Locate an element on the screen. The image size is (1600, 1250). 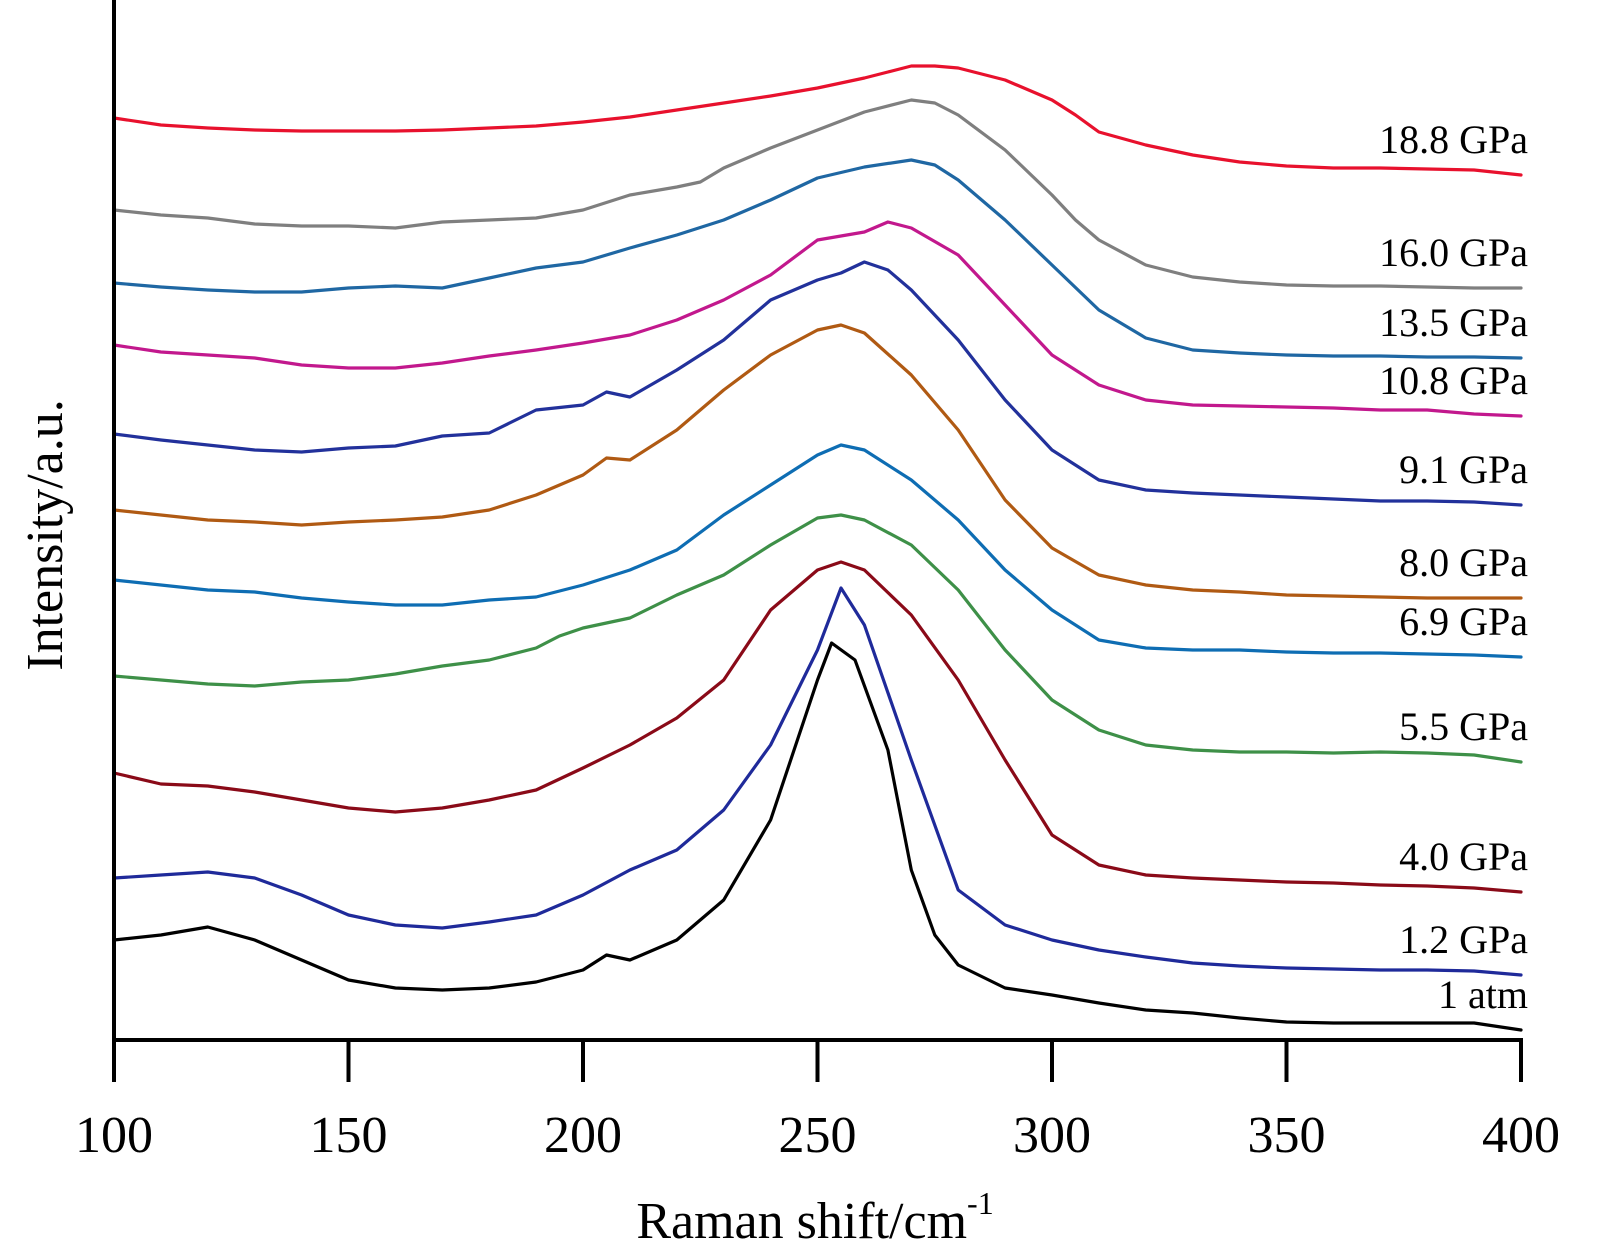
series-label: 5.5 GPa is located at coordinates (1463, 726).